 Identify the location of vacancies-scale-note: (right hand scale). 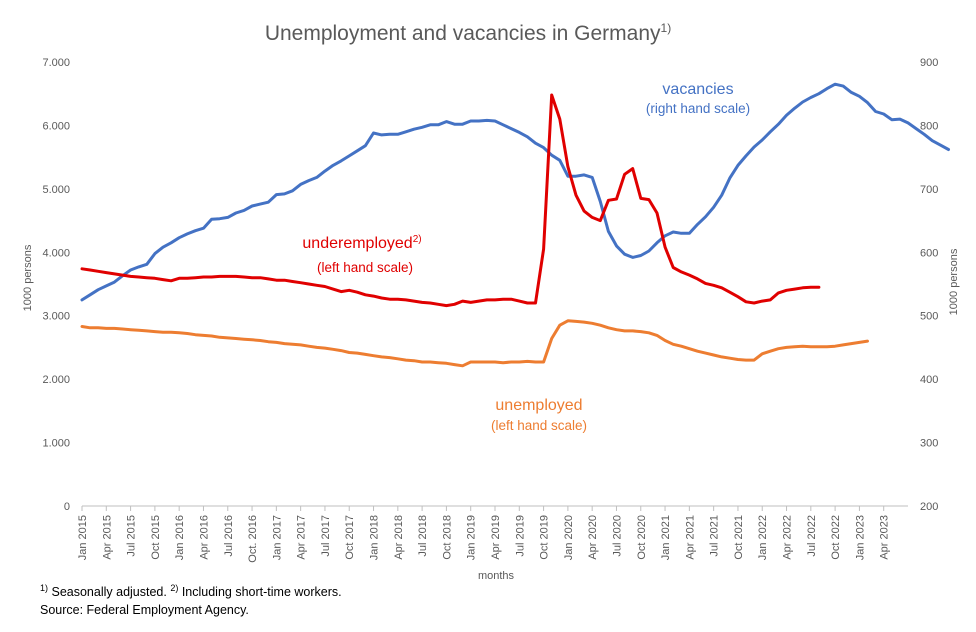
(698, 108).